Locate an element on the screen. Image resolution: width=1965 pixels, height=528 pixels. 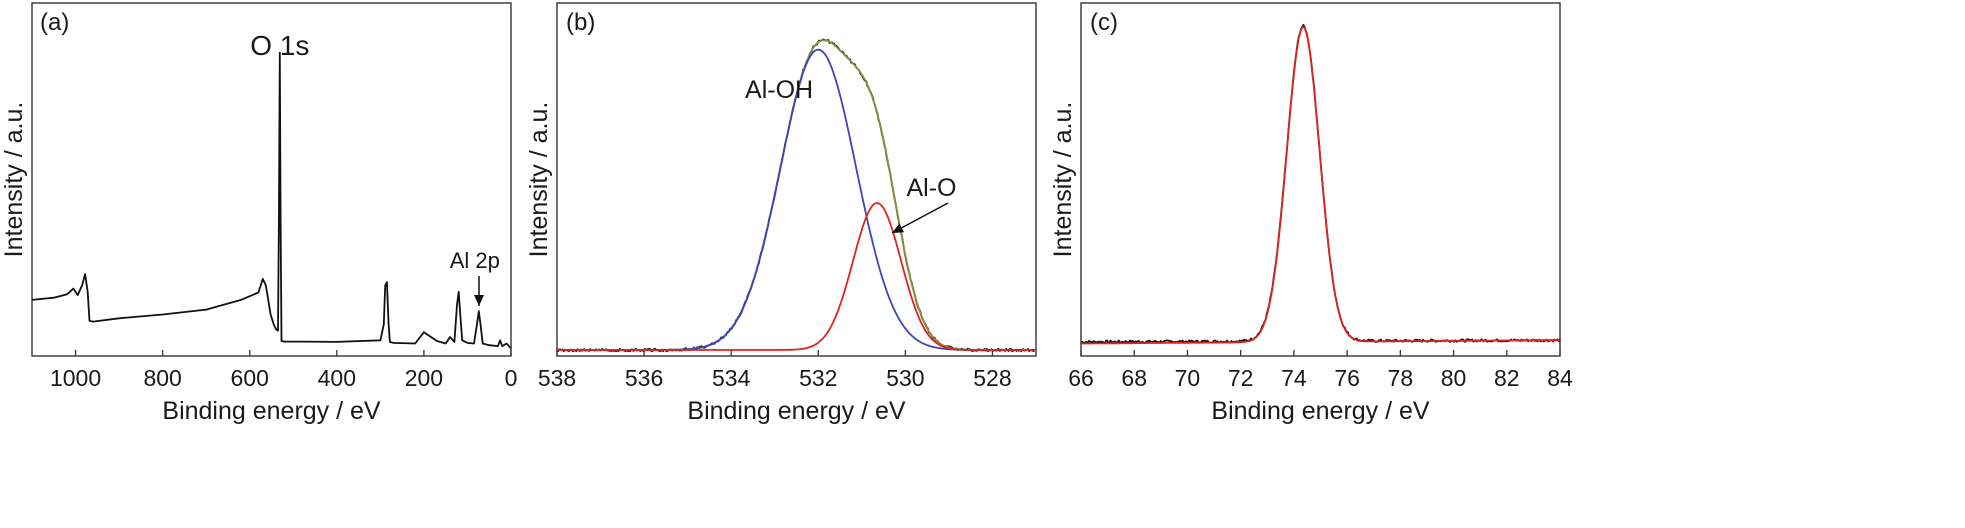
x-tick-label: 538 is located at coordinates (557, 378).